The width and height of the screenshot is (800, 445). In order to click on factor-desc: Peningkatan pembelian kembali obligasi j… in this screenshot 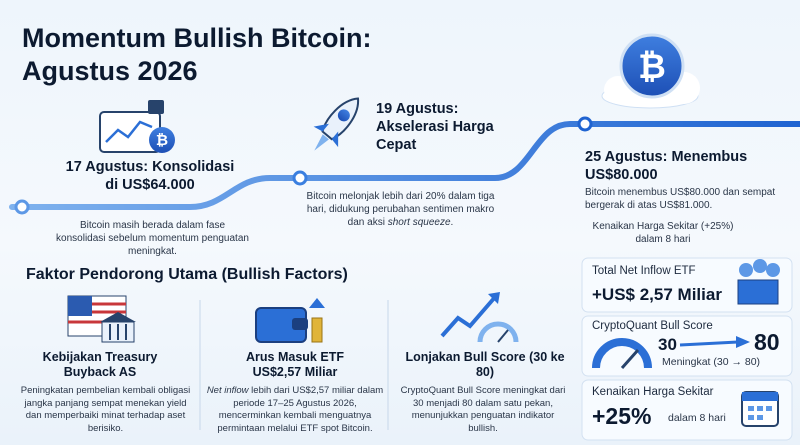, I will do `click(105, 409)`.